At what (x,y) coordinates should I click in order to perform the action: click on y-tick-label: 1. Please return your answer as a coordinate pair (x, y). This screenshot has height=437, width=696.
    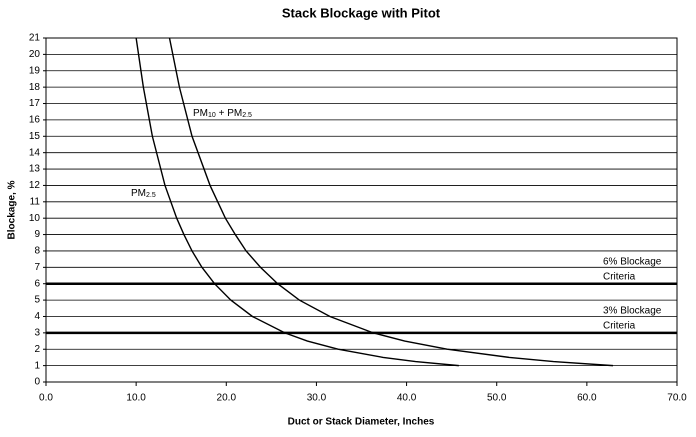
    Looking at the image, I should click on (37, 365).